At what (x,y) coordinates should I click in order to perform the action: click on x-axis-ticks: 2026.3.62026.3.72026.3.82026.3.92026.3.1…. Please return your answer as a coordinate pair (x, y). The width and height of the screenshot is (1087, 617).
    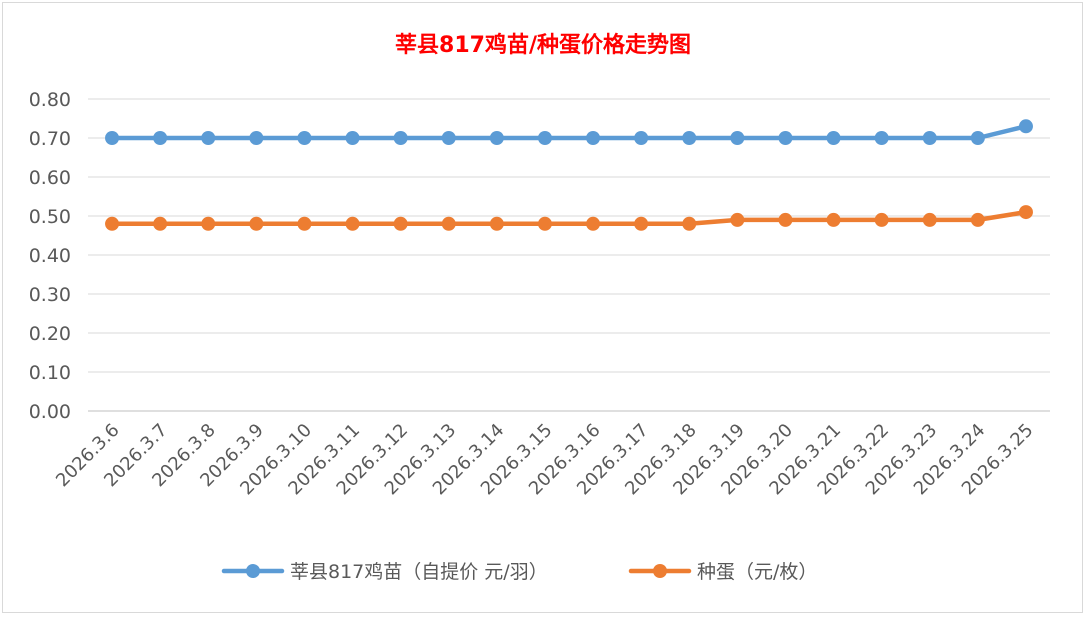
    Looking at the image, I should click on (544, 460).